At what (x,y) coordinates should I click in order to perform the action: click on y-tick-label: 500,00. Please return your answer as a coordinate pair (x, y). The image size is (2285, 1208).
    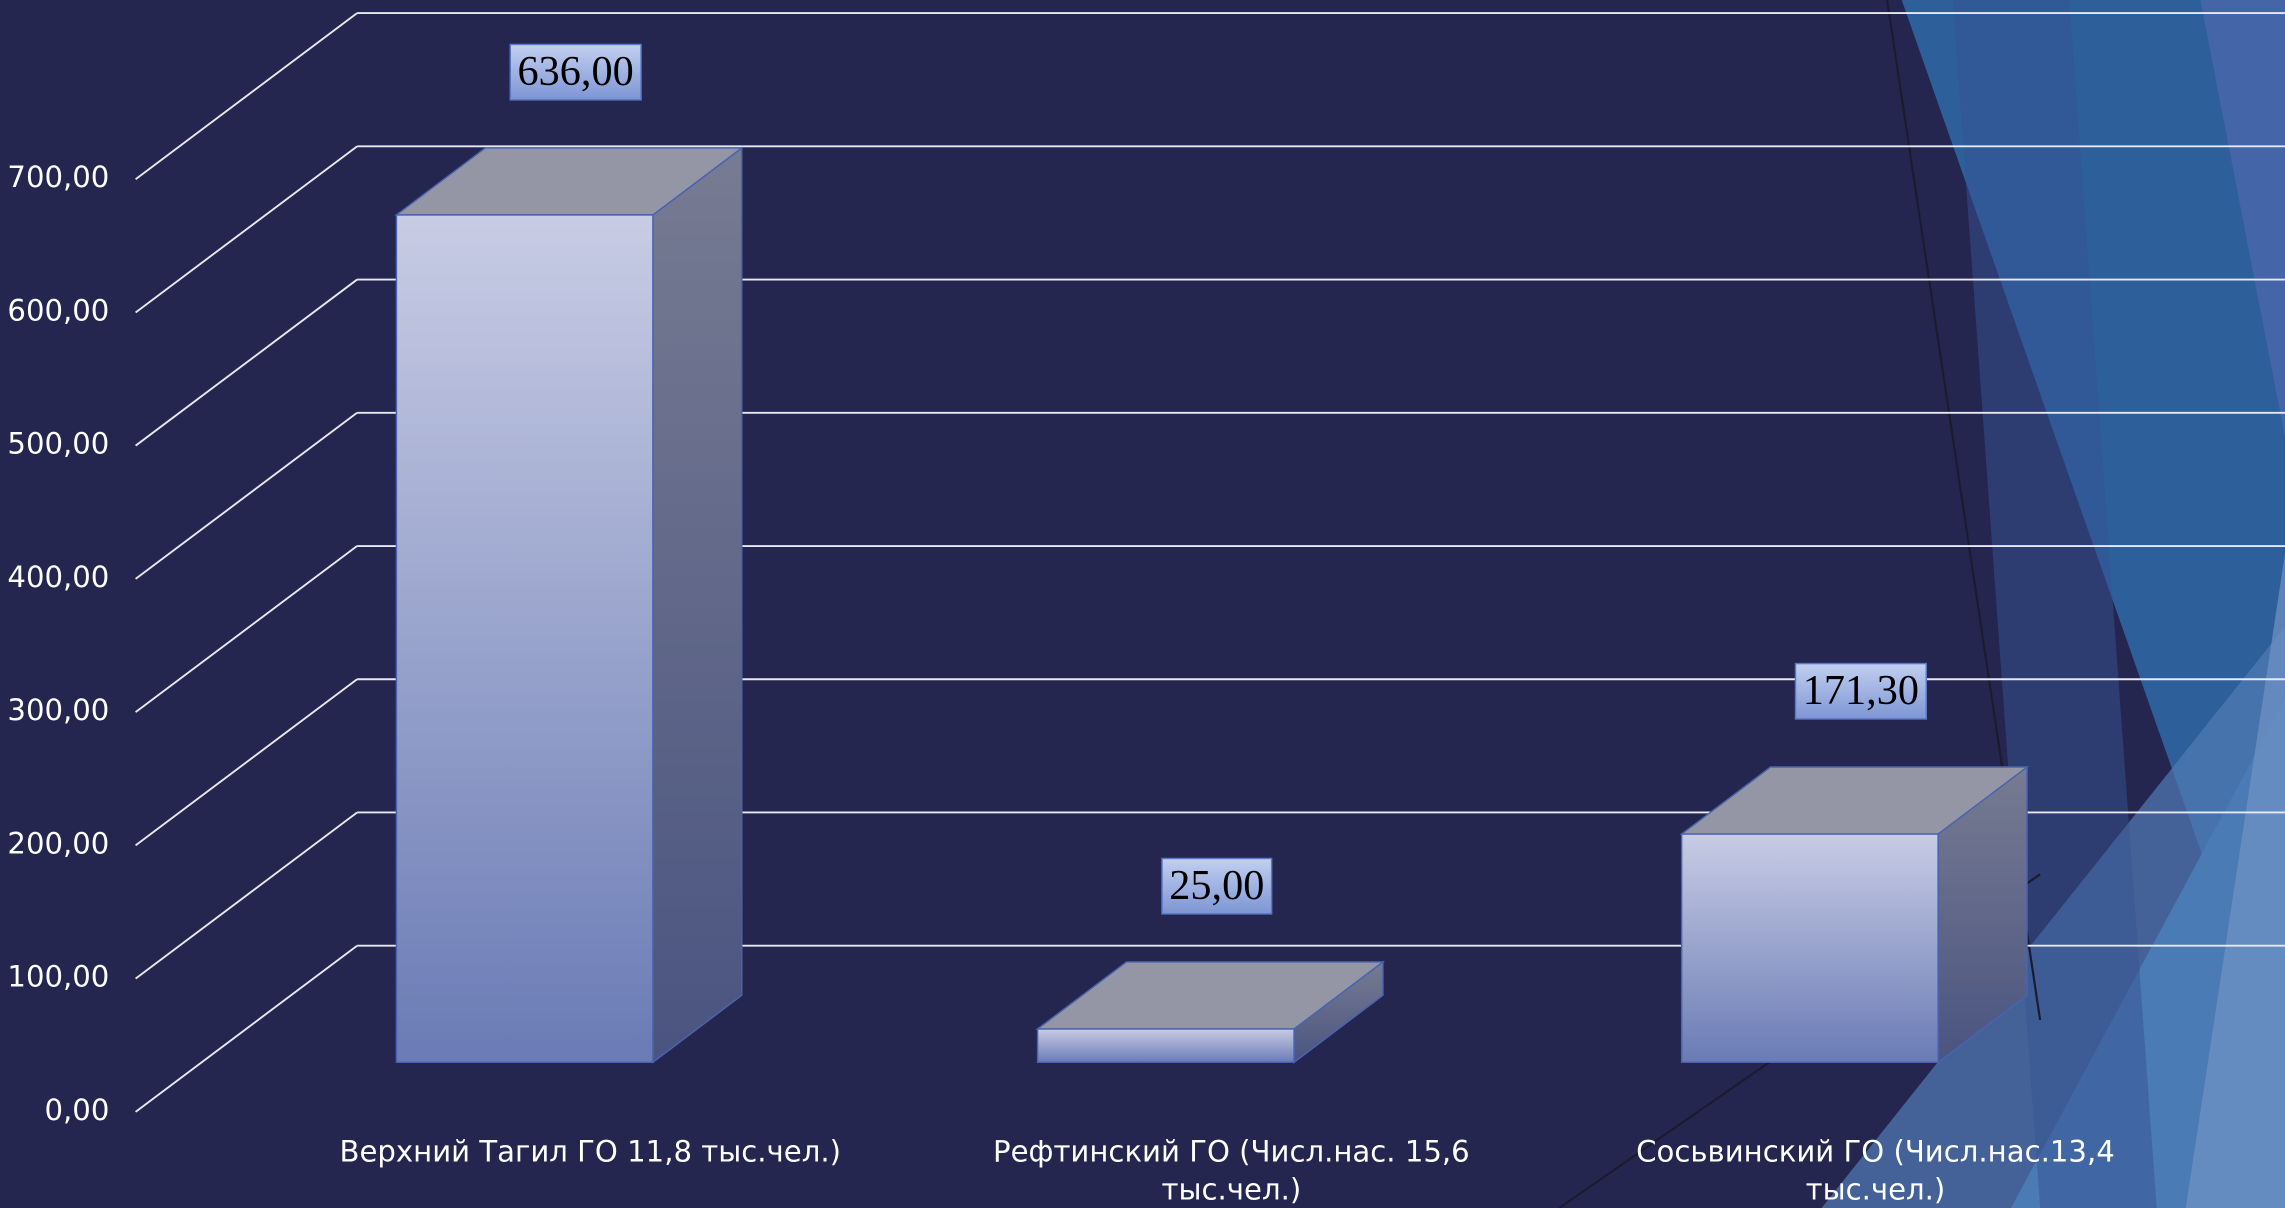
    Looking at the image, I should click on (58, 444).